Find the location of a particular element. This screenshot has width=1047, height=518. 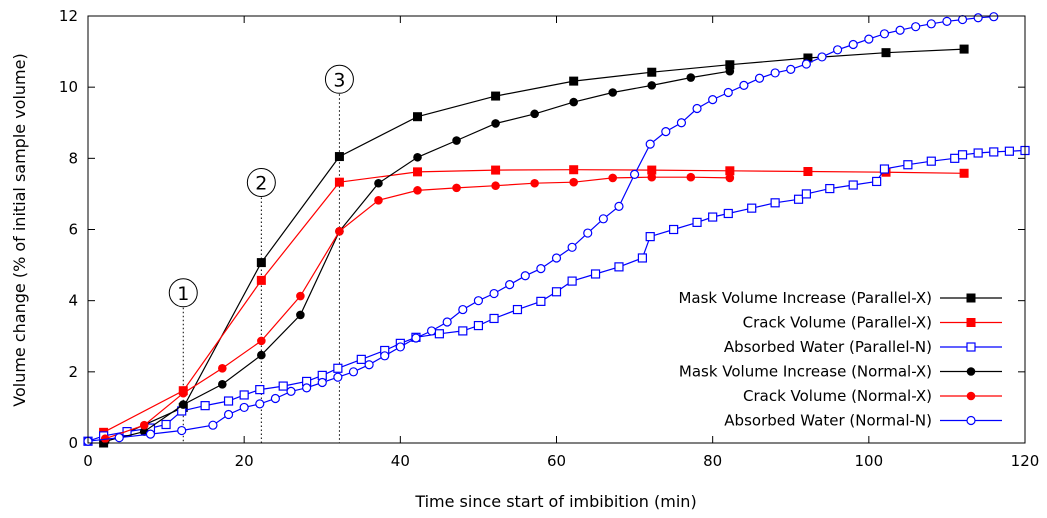

y-tick-label: 0 is located at coordinates (73, 443).